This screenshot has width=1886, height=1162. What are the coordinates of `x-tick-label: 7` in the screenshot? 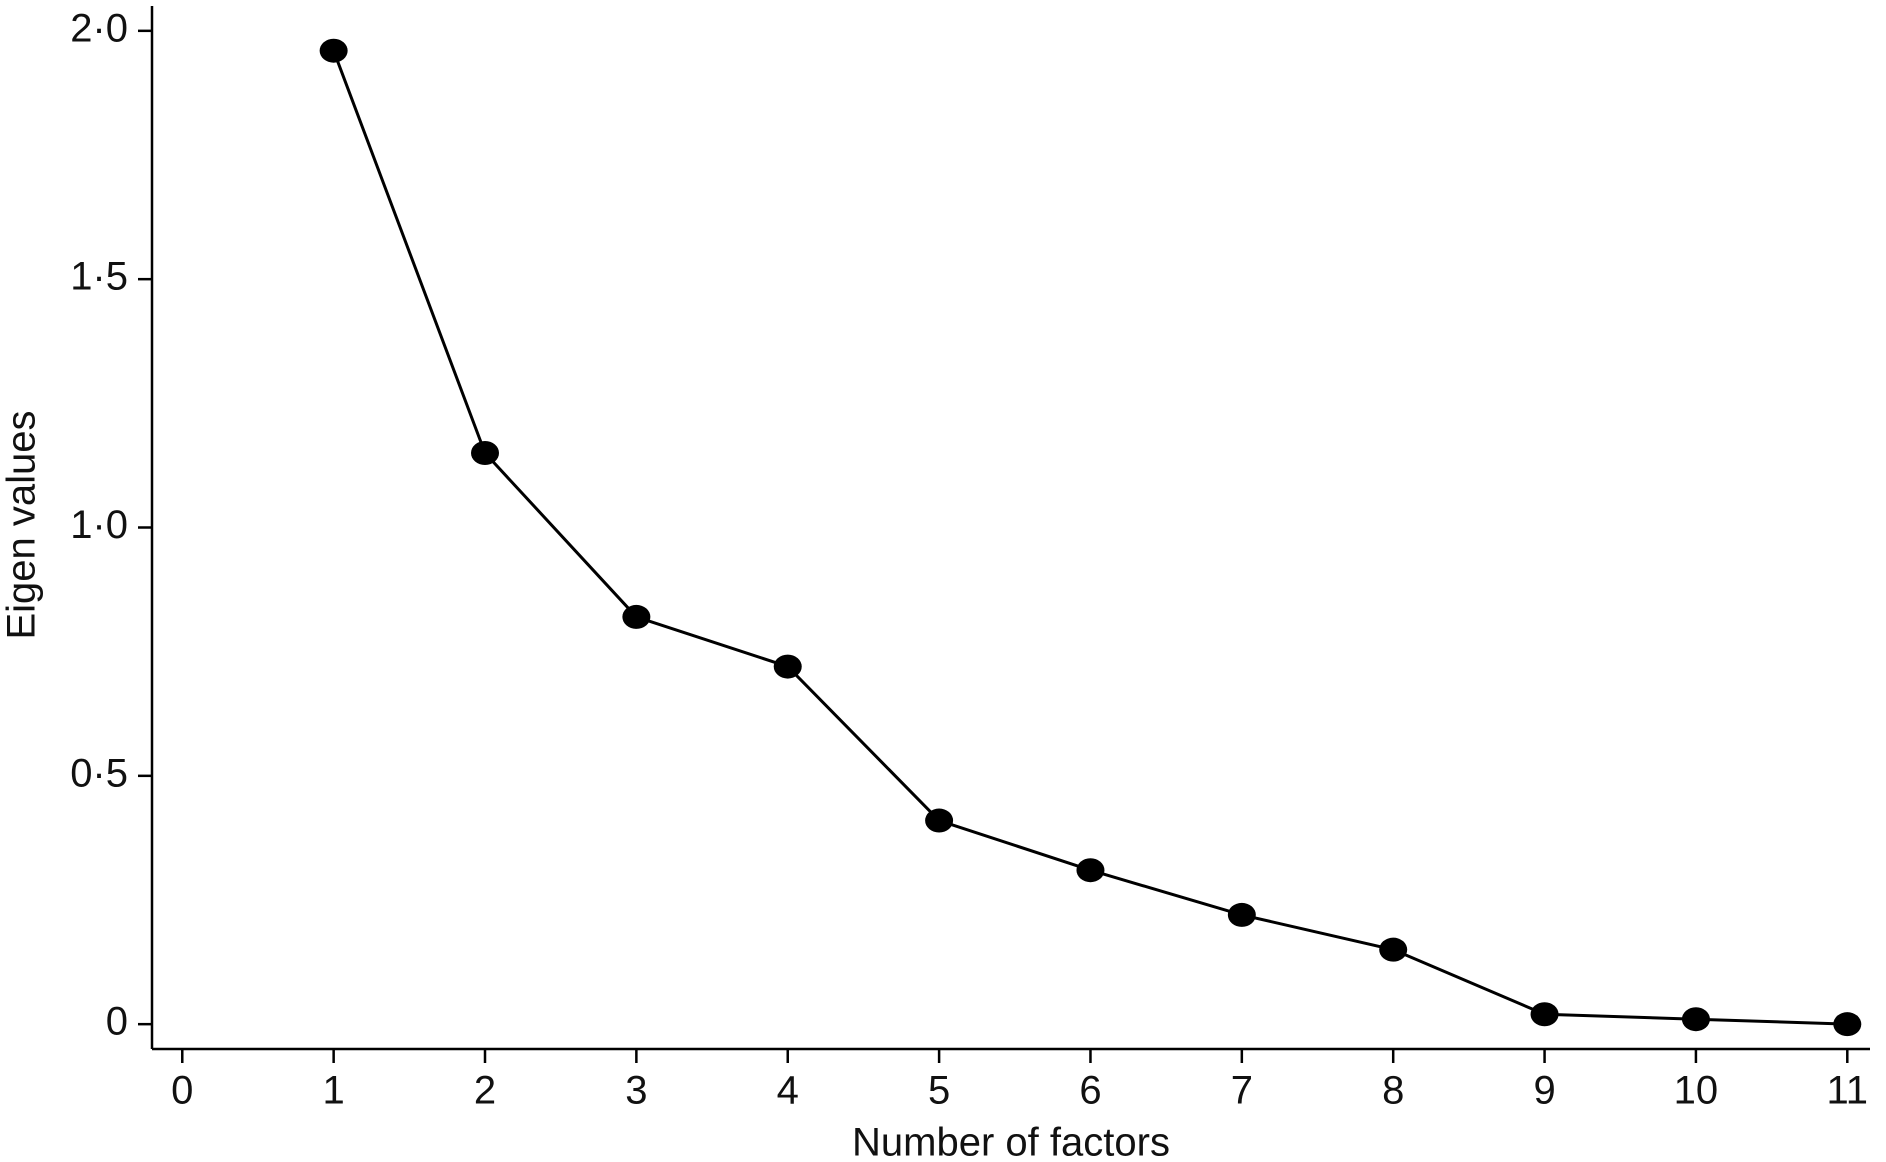 It's located at (1242, 1091).